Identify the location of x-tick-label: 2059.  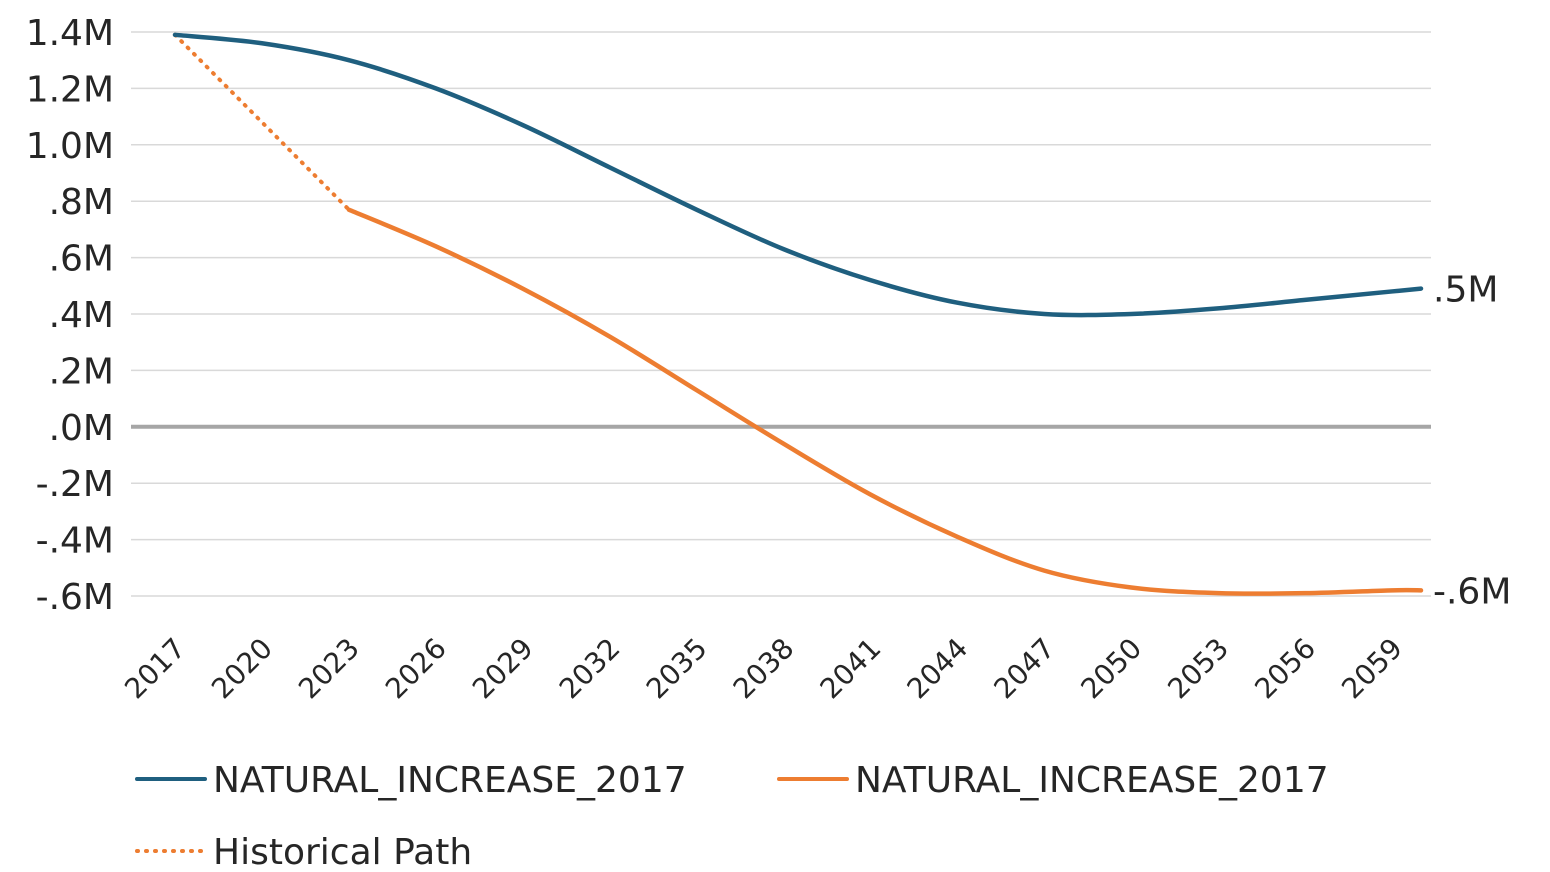
(1372, 669).